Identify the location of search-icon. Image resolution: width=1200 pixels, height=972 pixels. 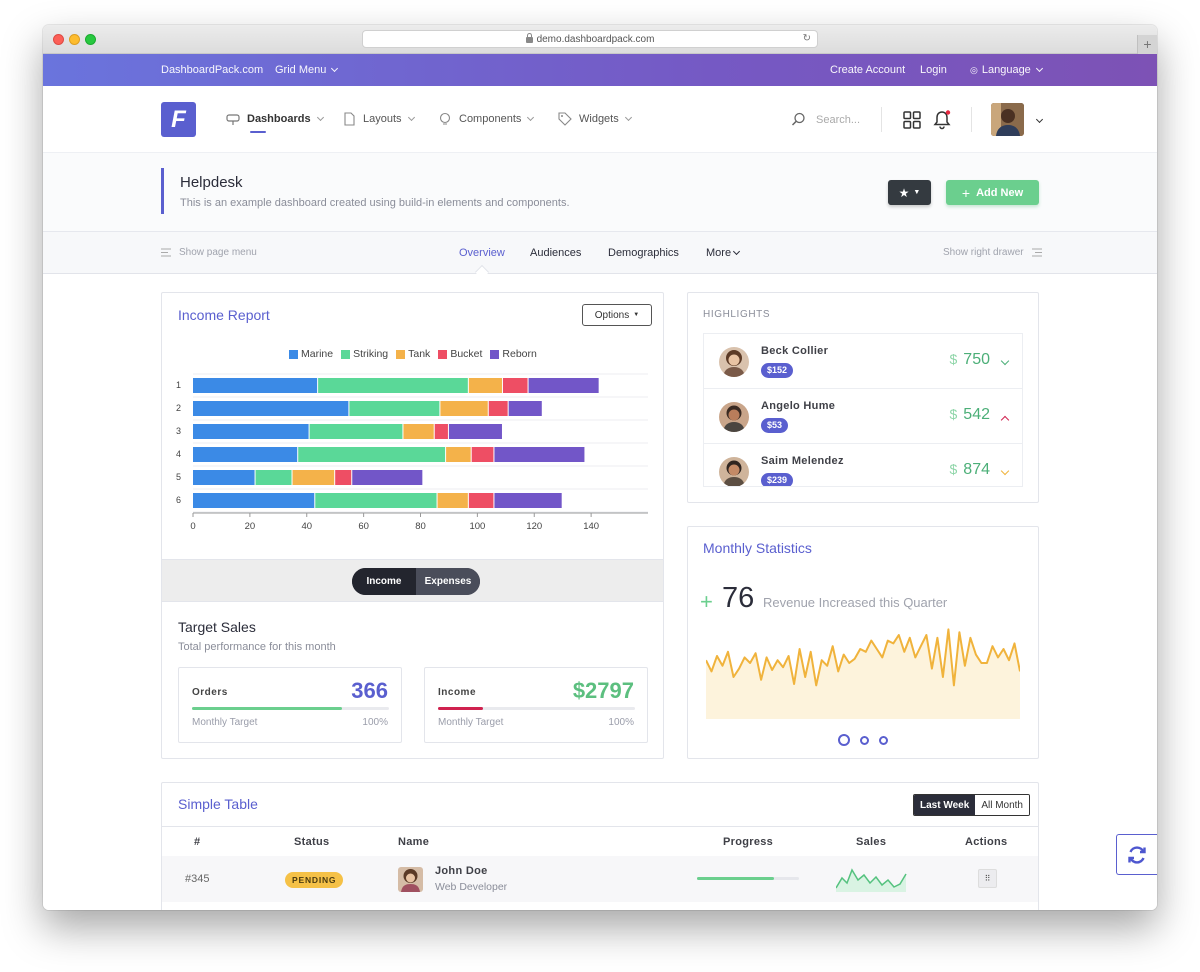
(798, 119).